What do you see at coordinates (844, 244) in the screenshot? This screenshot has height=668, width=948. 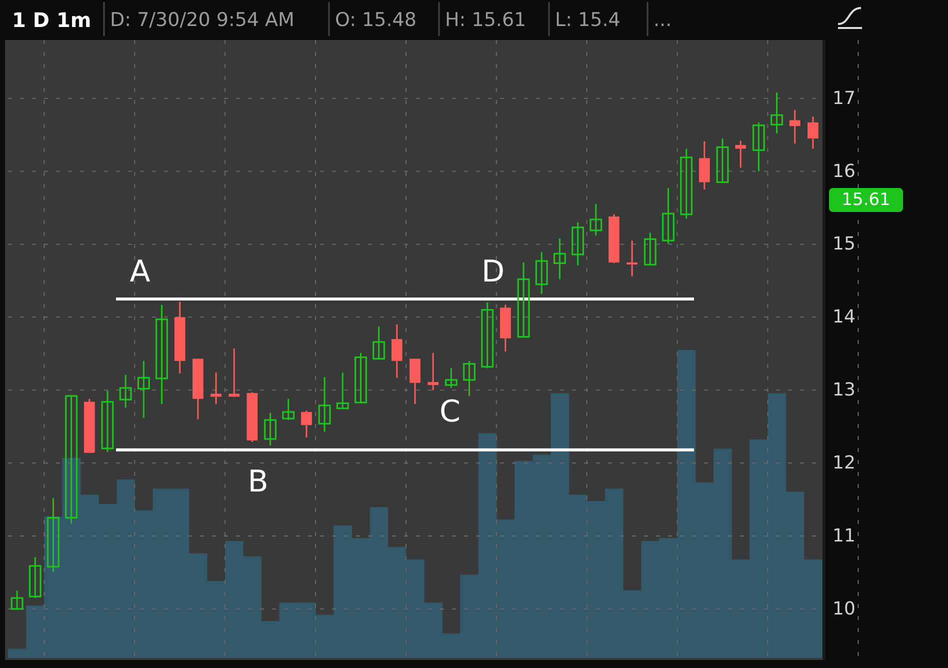 I see `y-tick-label: 15` at bounding box center [844, 244].